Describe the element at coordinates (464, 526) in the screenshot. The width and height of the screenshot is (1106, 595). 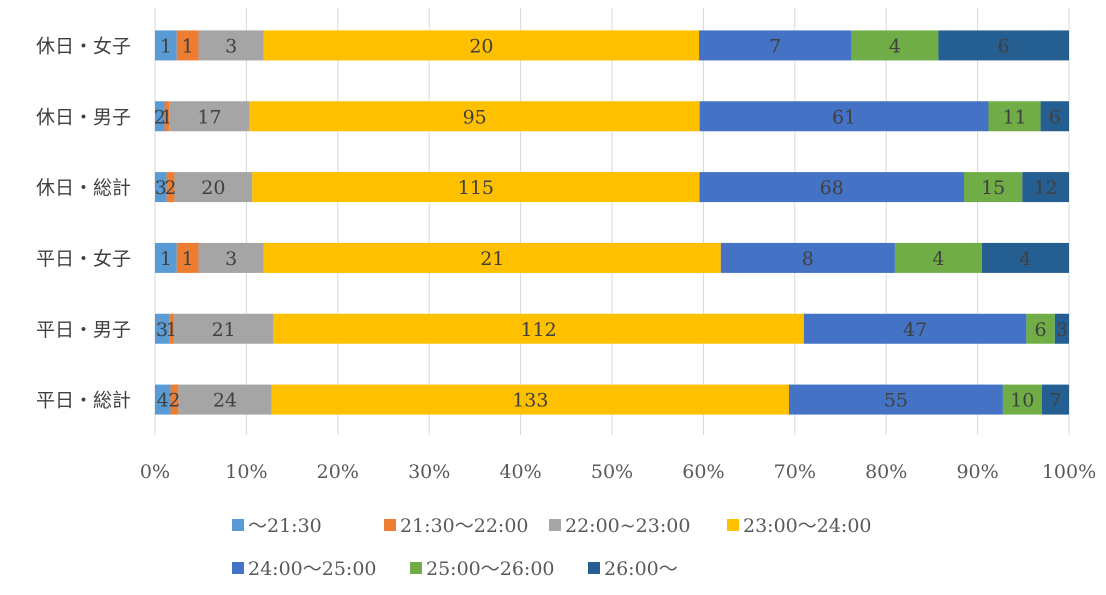
I see `legend-label: 21:30～22:00` at that location.